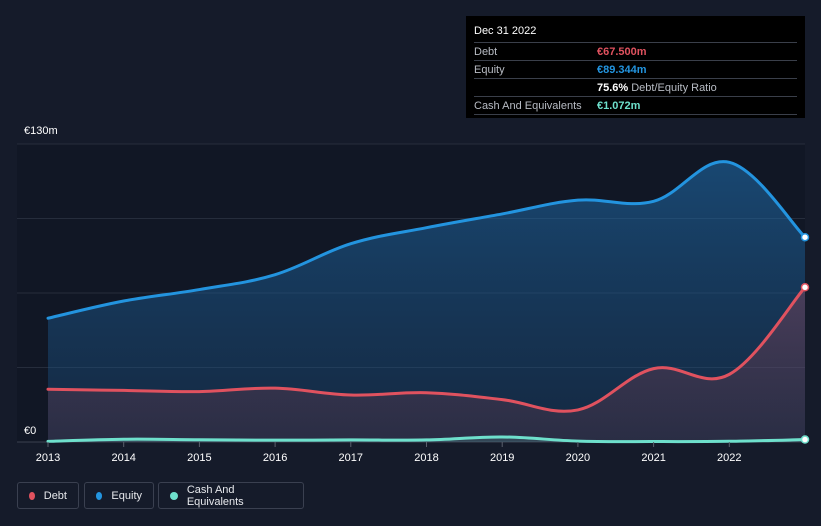 The image size is (821, 526). I want to click on tooltip-ratio-value: 75.6%, so click(613, 87).